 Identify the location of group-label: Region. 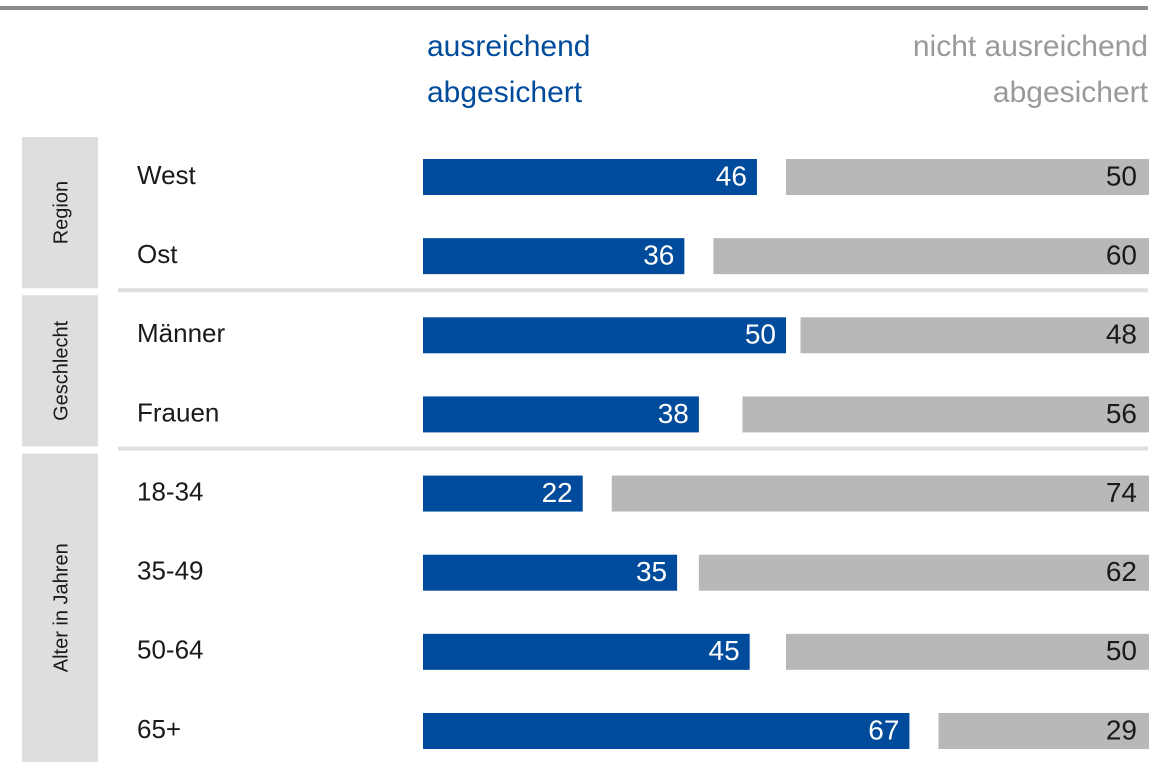
(61, 212).